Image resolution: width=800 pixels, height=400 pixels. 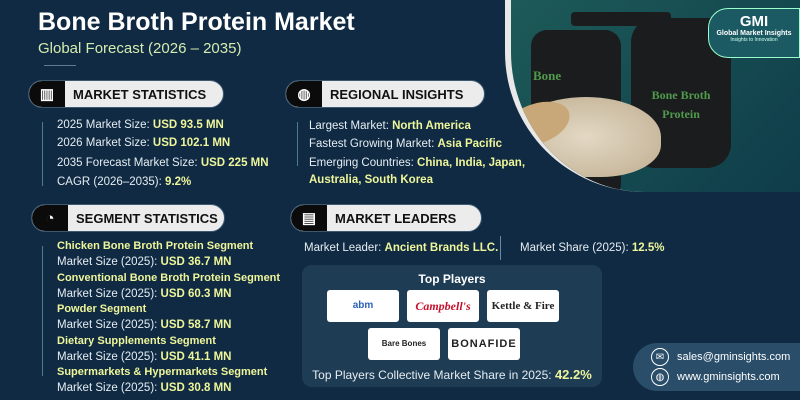 I want to click on segment-name: Powder Segment, so click(x=102, y=309).